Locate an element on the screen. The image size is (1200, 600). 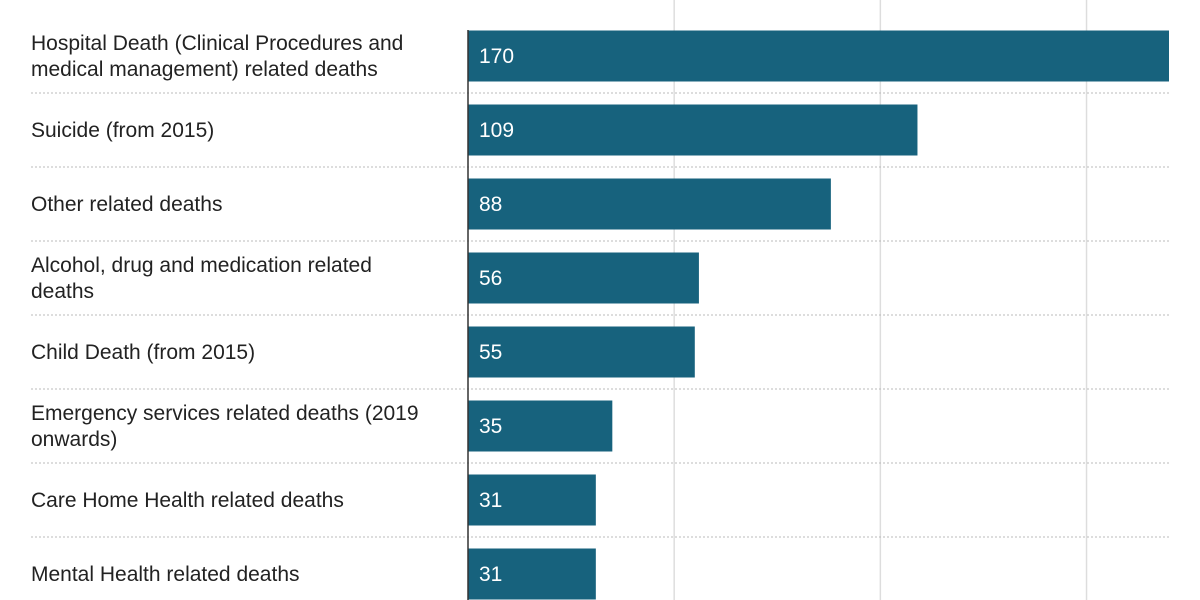
value-label-6: 31 is located at coordinates (490, 500).